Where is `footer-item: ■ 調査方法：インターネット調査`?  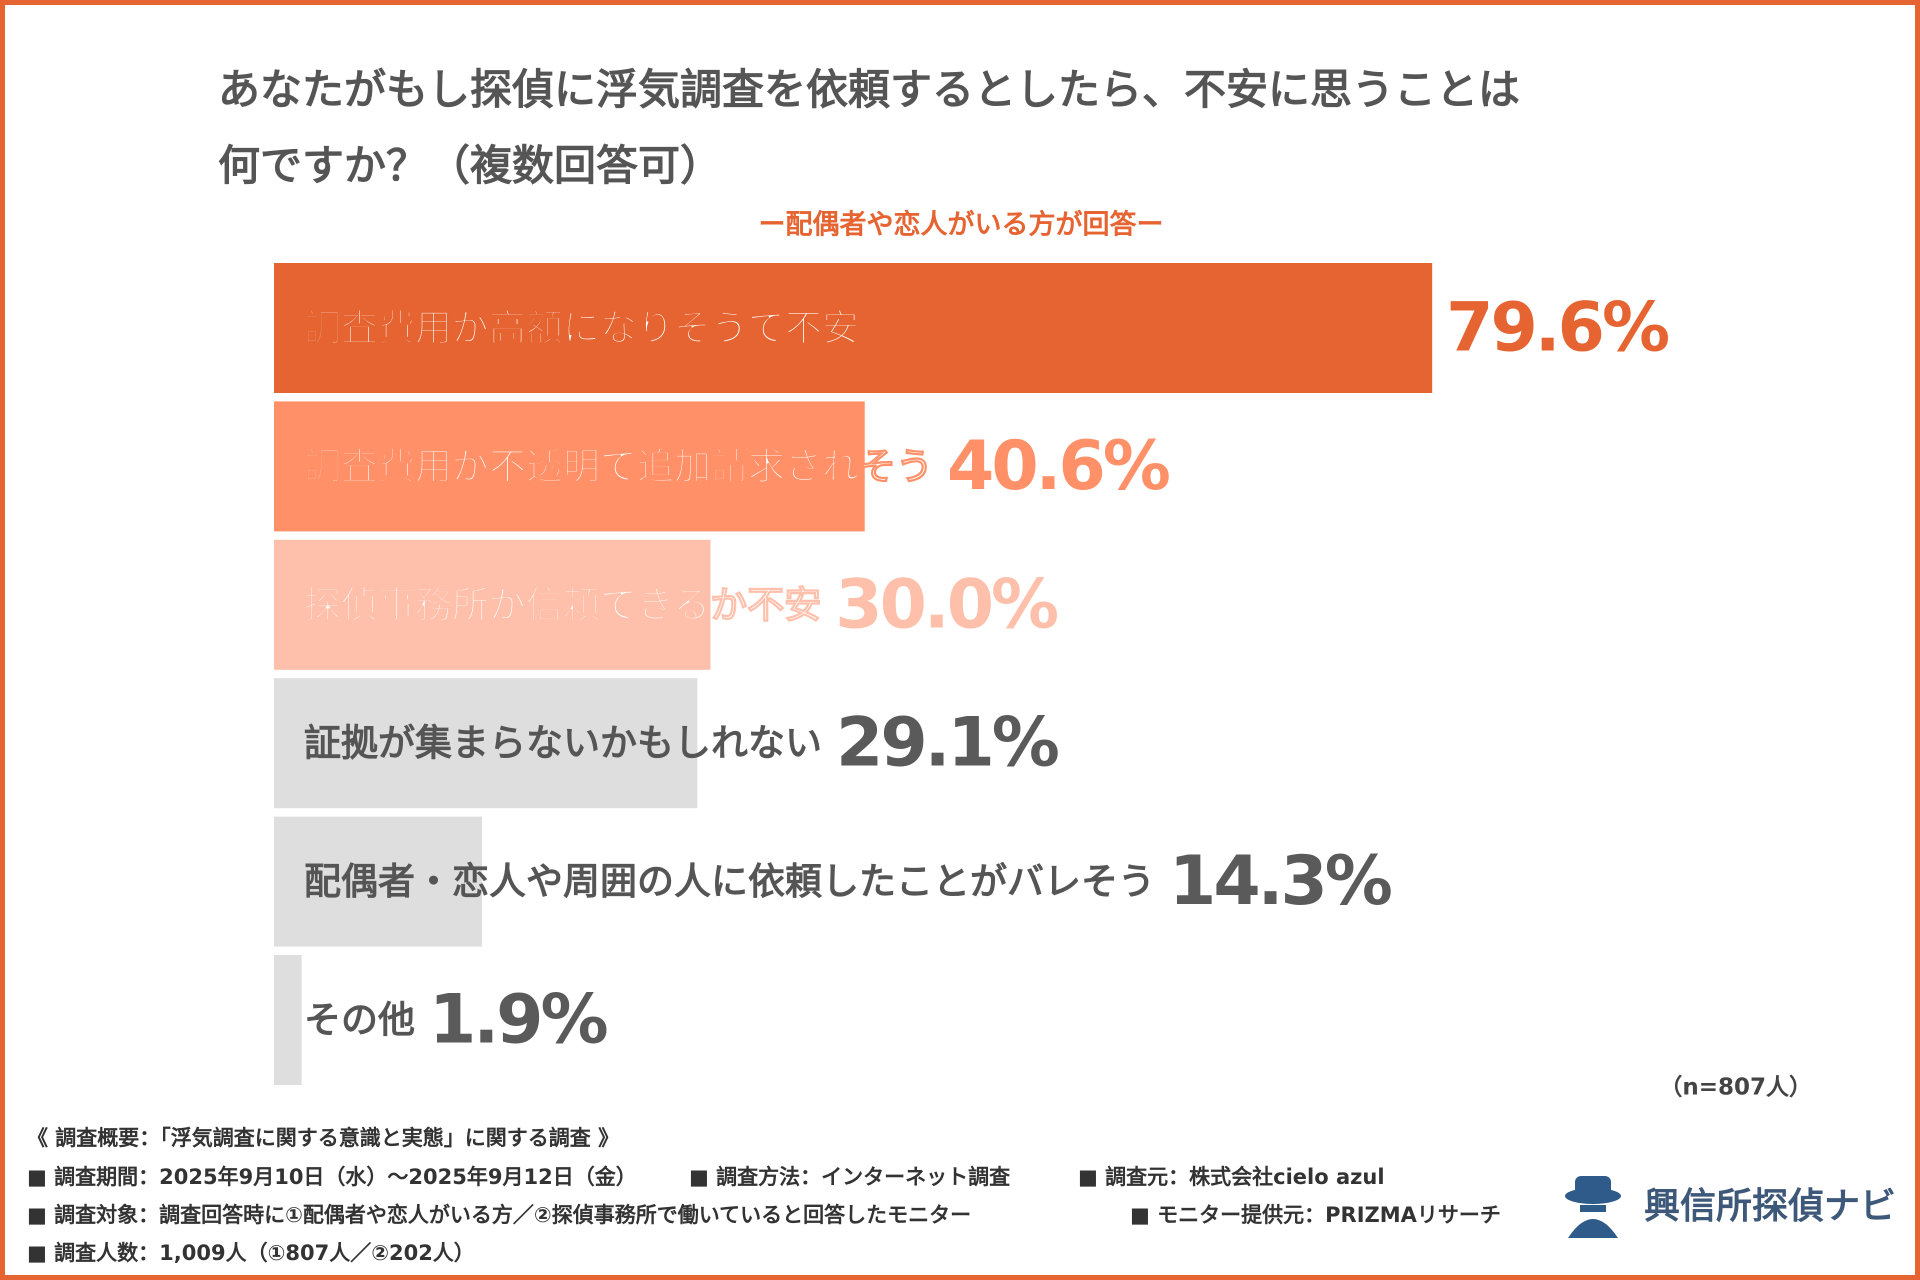 footer-item: ■ 調査方法：インターネット調査 is located at coordinates (849, 1177).